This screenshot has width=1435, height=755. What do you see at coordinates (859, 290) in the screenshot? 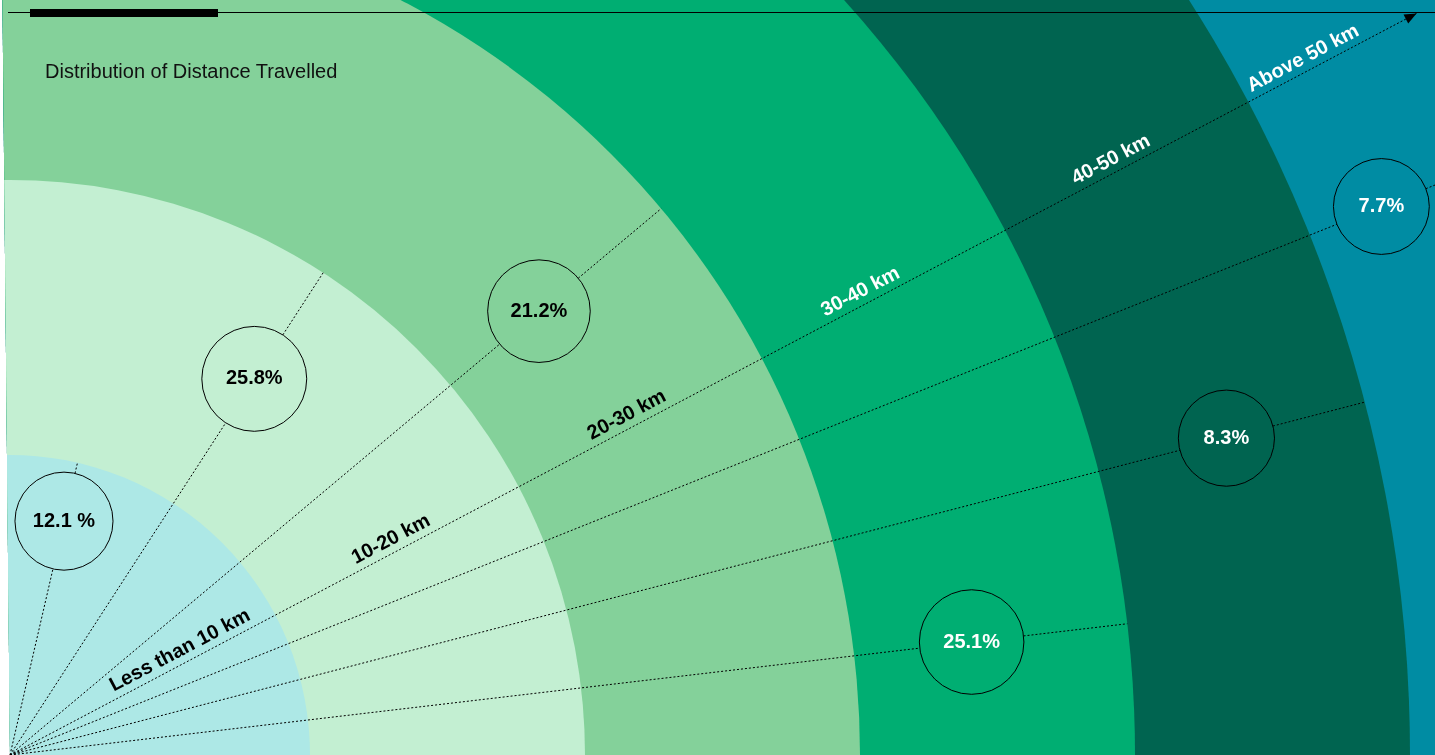
I see `category-label: 30-40 km` at bounding box center [859, 290].